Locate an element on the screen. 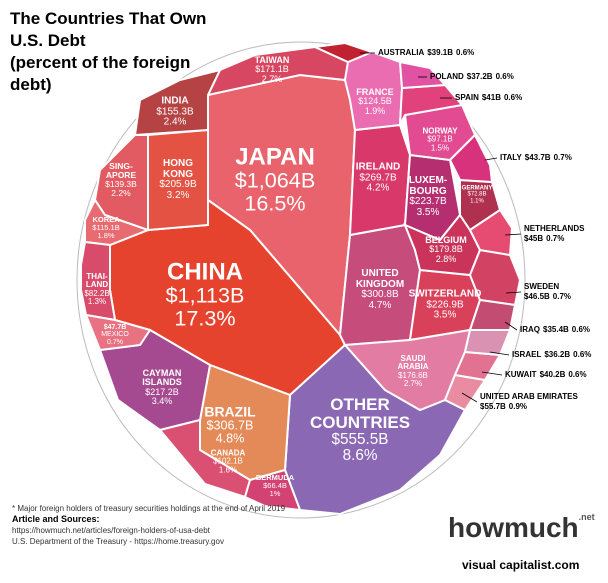  category-label: CANADA is located at coordinates (228, 453).